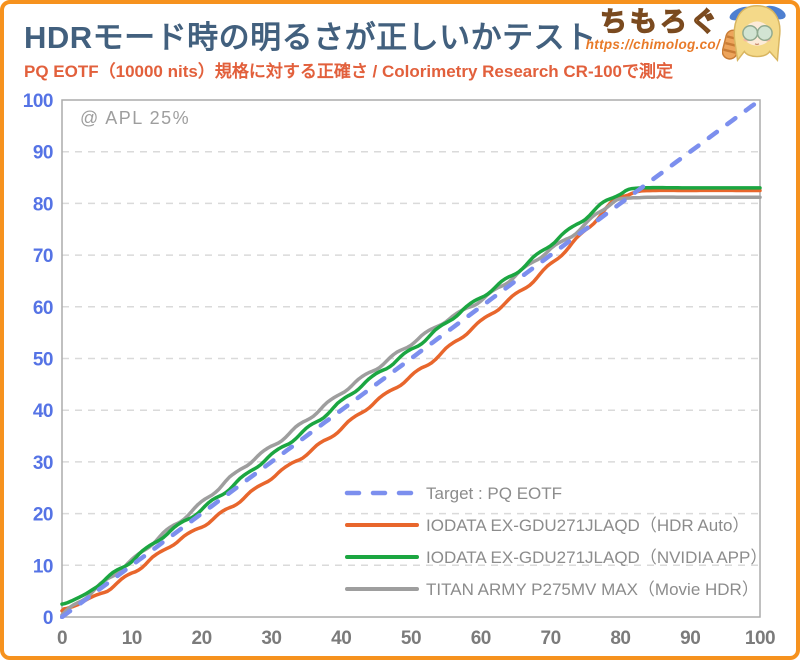  What do you see at coordinates (38, 101) in the screenshot?
I see `y-tick-label: 100` at bounding box center [38, 101].